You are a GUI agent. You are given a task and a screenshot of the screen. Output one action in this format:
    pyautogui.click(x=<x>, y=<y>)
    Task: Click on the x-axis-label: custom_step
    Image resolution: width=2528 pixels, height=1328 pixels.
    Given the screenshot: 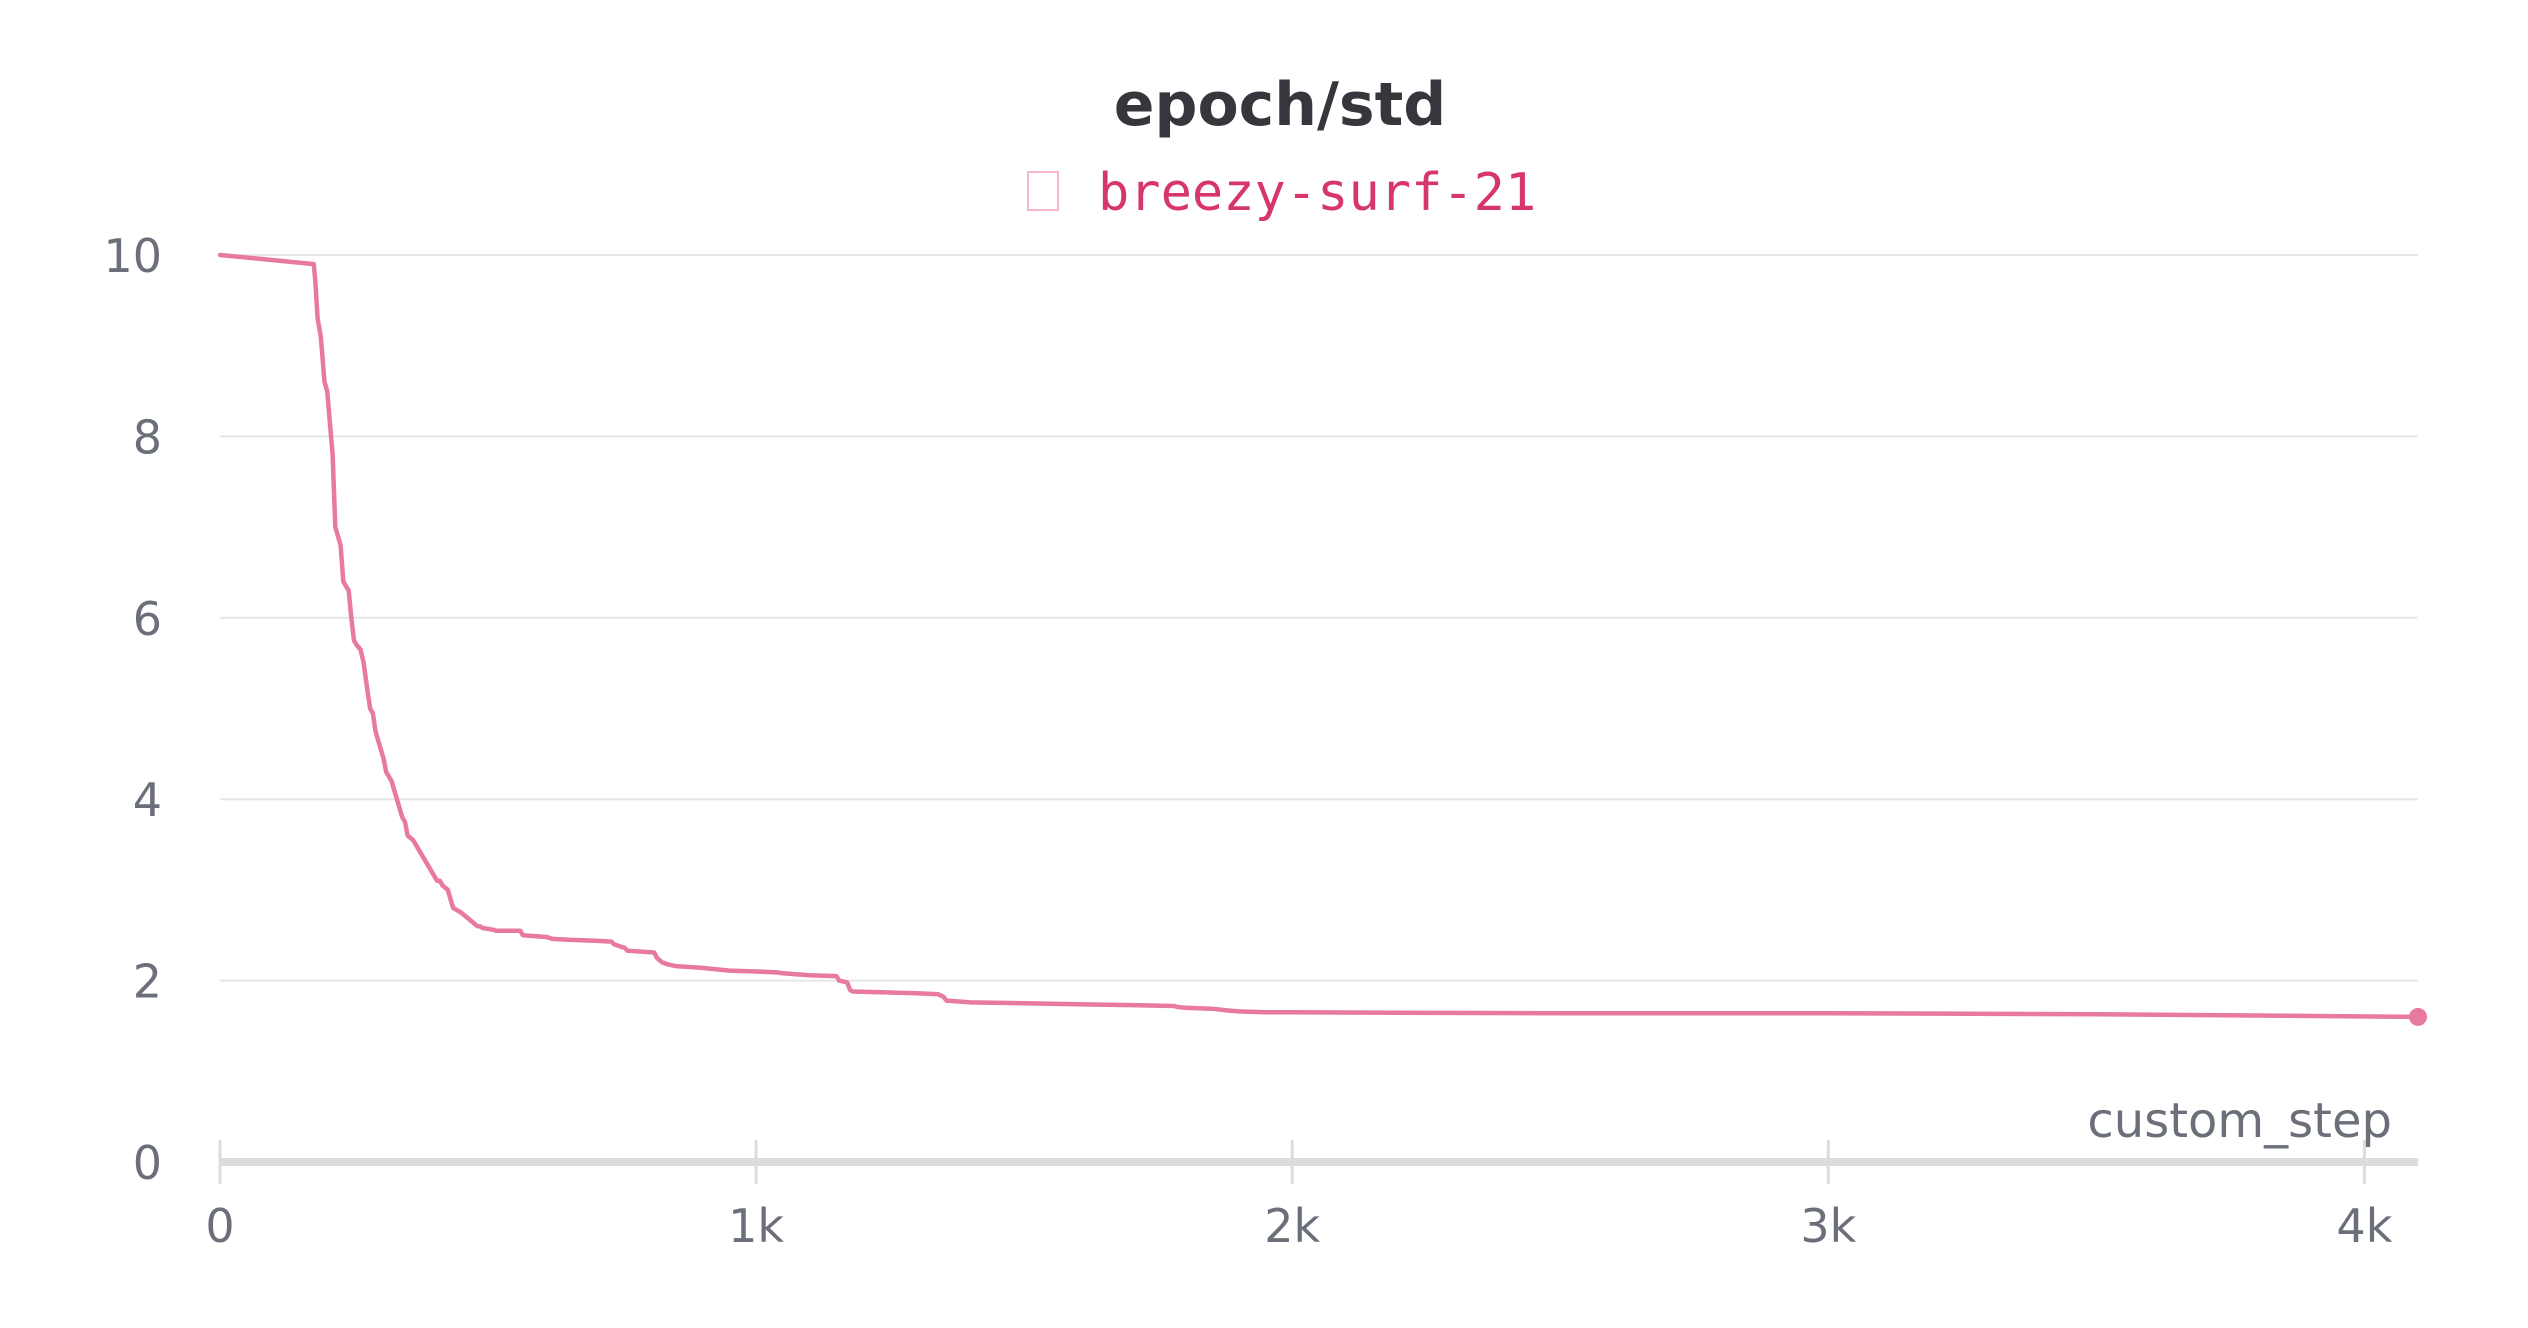 What is the action you would take?
    pyautogui.click(x=2239, y=1121)
    